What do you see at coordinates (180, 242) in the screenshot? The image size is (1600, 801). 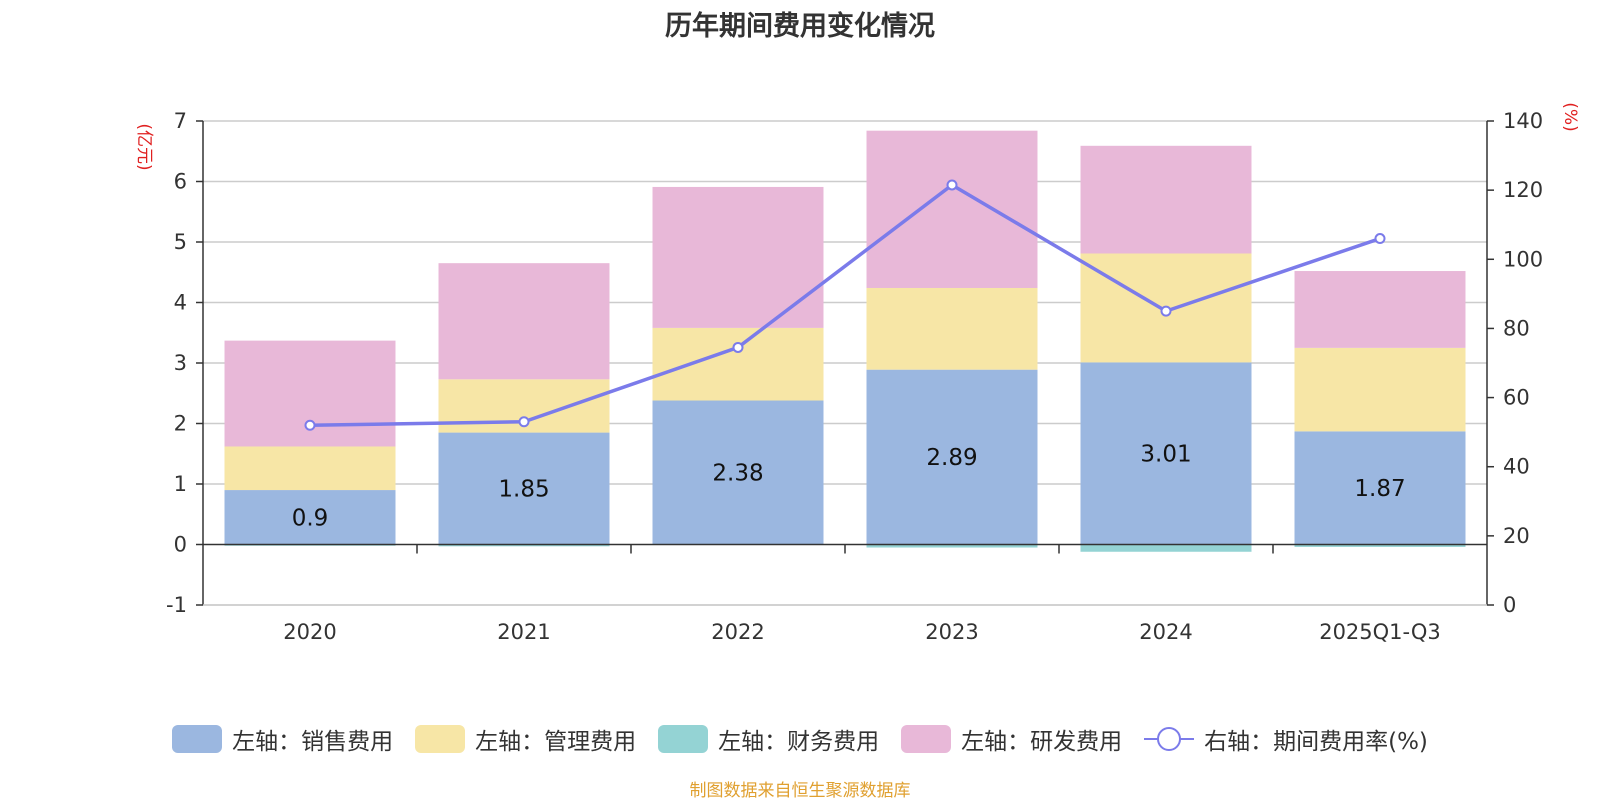 I see `left-tick-label: 5` at bounding box center [180, 242].